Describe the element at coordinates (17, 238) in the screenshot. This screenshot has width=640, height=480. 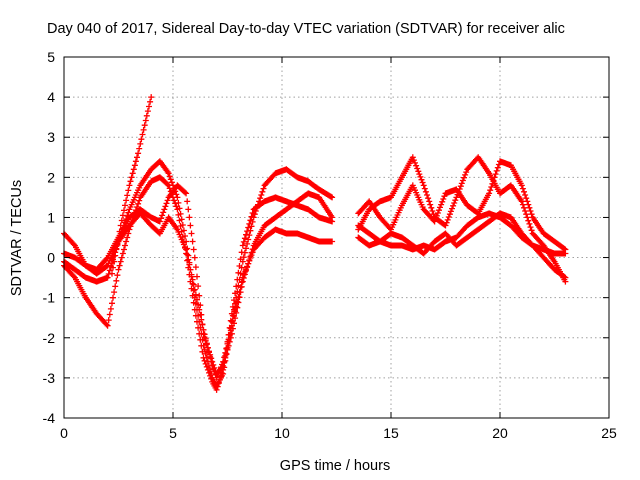
I see `y-axis-label: SDTVAR / TECUs` at that location.